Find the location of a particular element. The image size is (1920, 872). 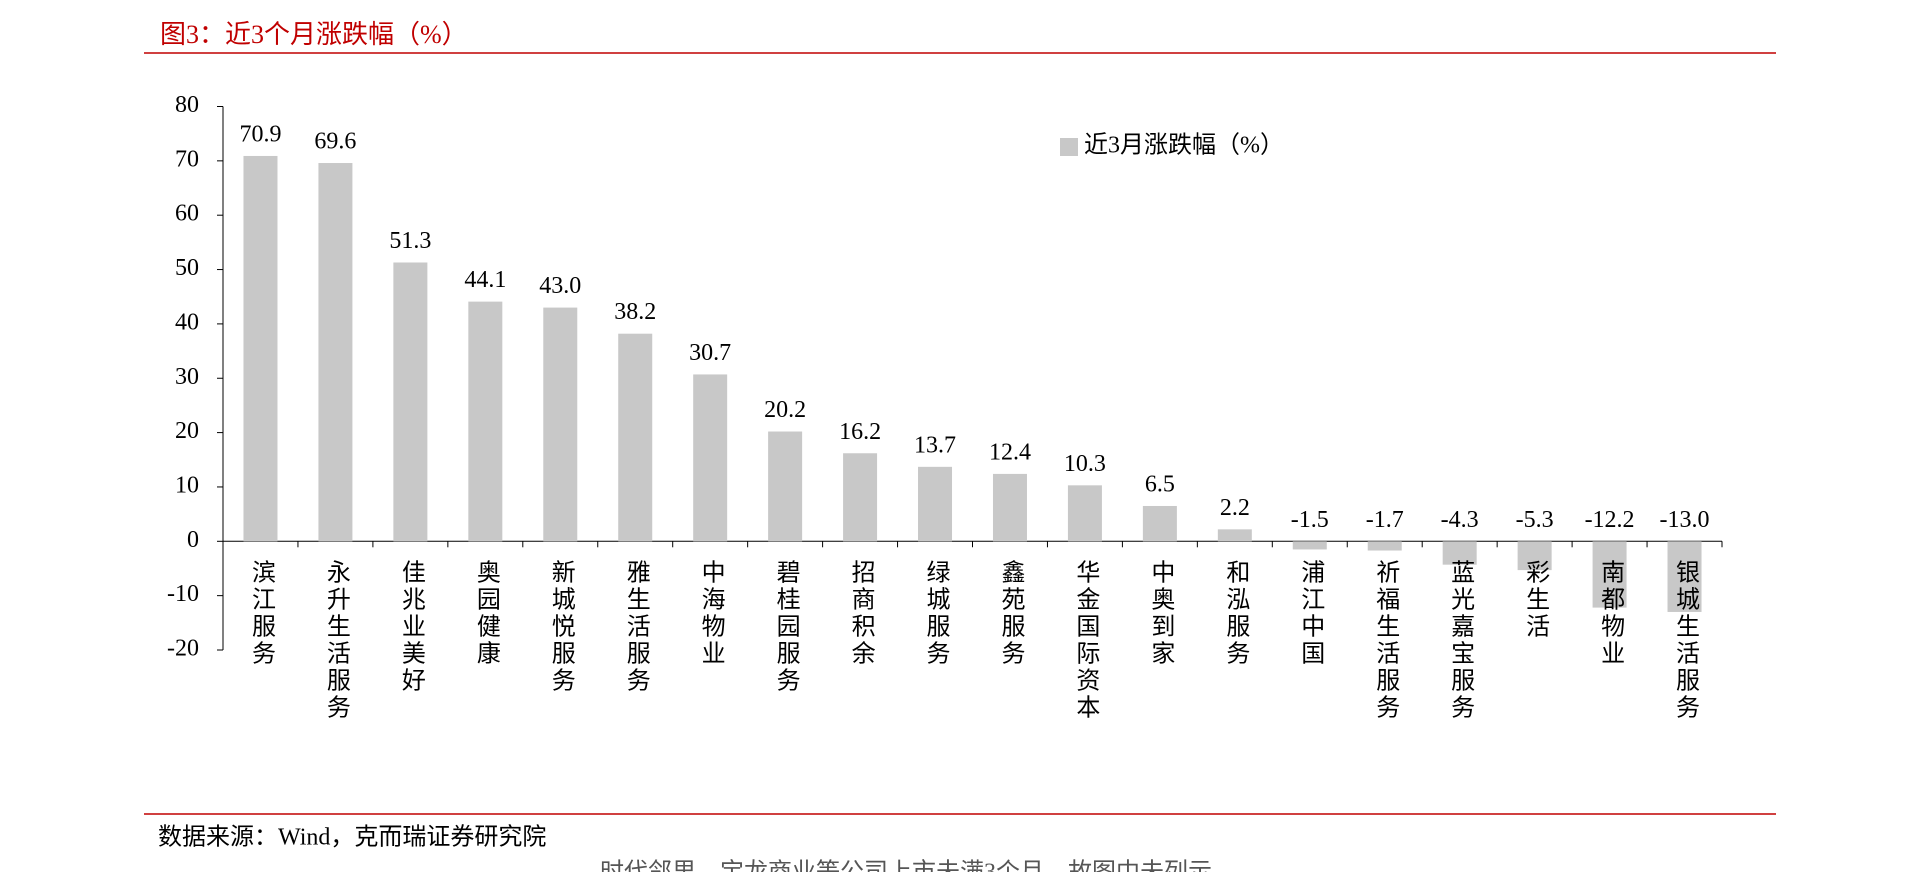

x-tick-label: 中海物业 is located at coordinates (711, 613).